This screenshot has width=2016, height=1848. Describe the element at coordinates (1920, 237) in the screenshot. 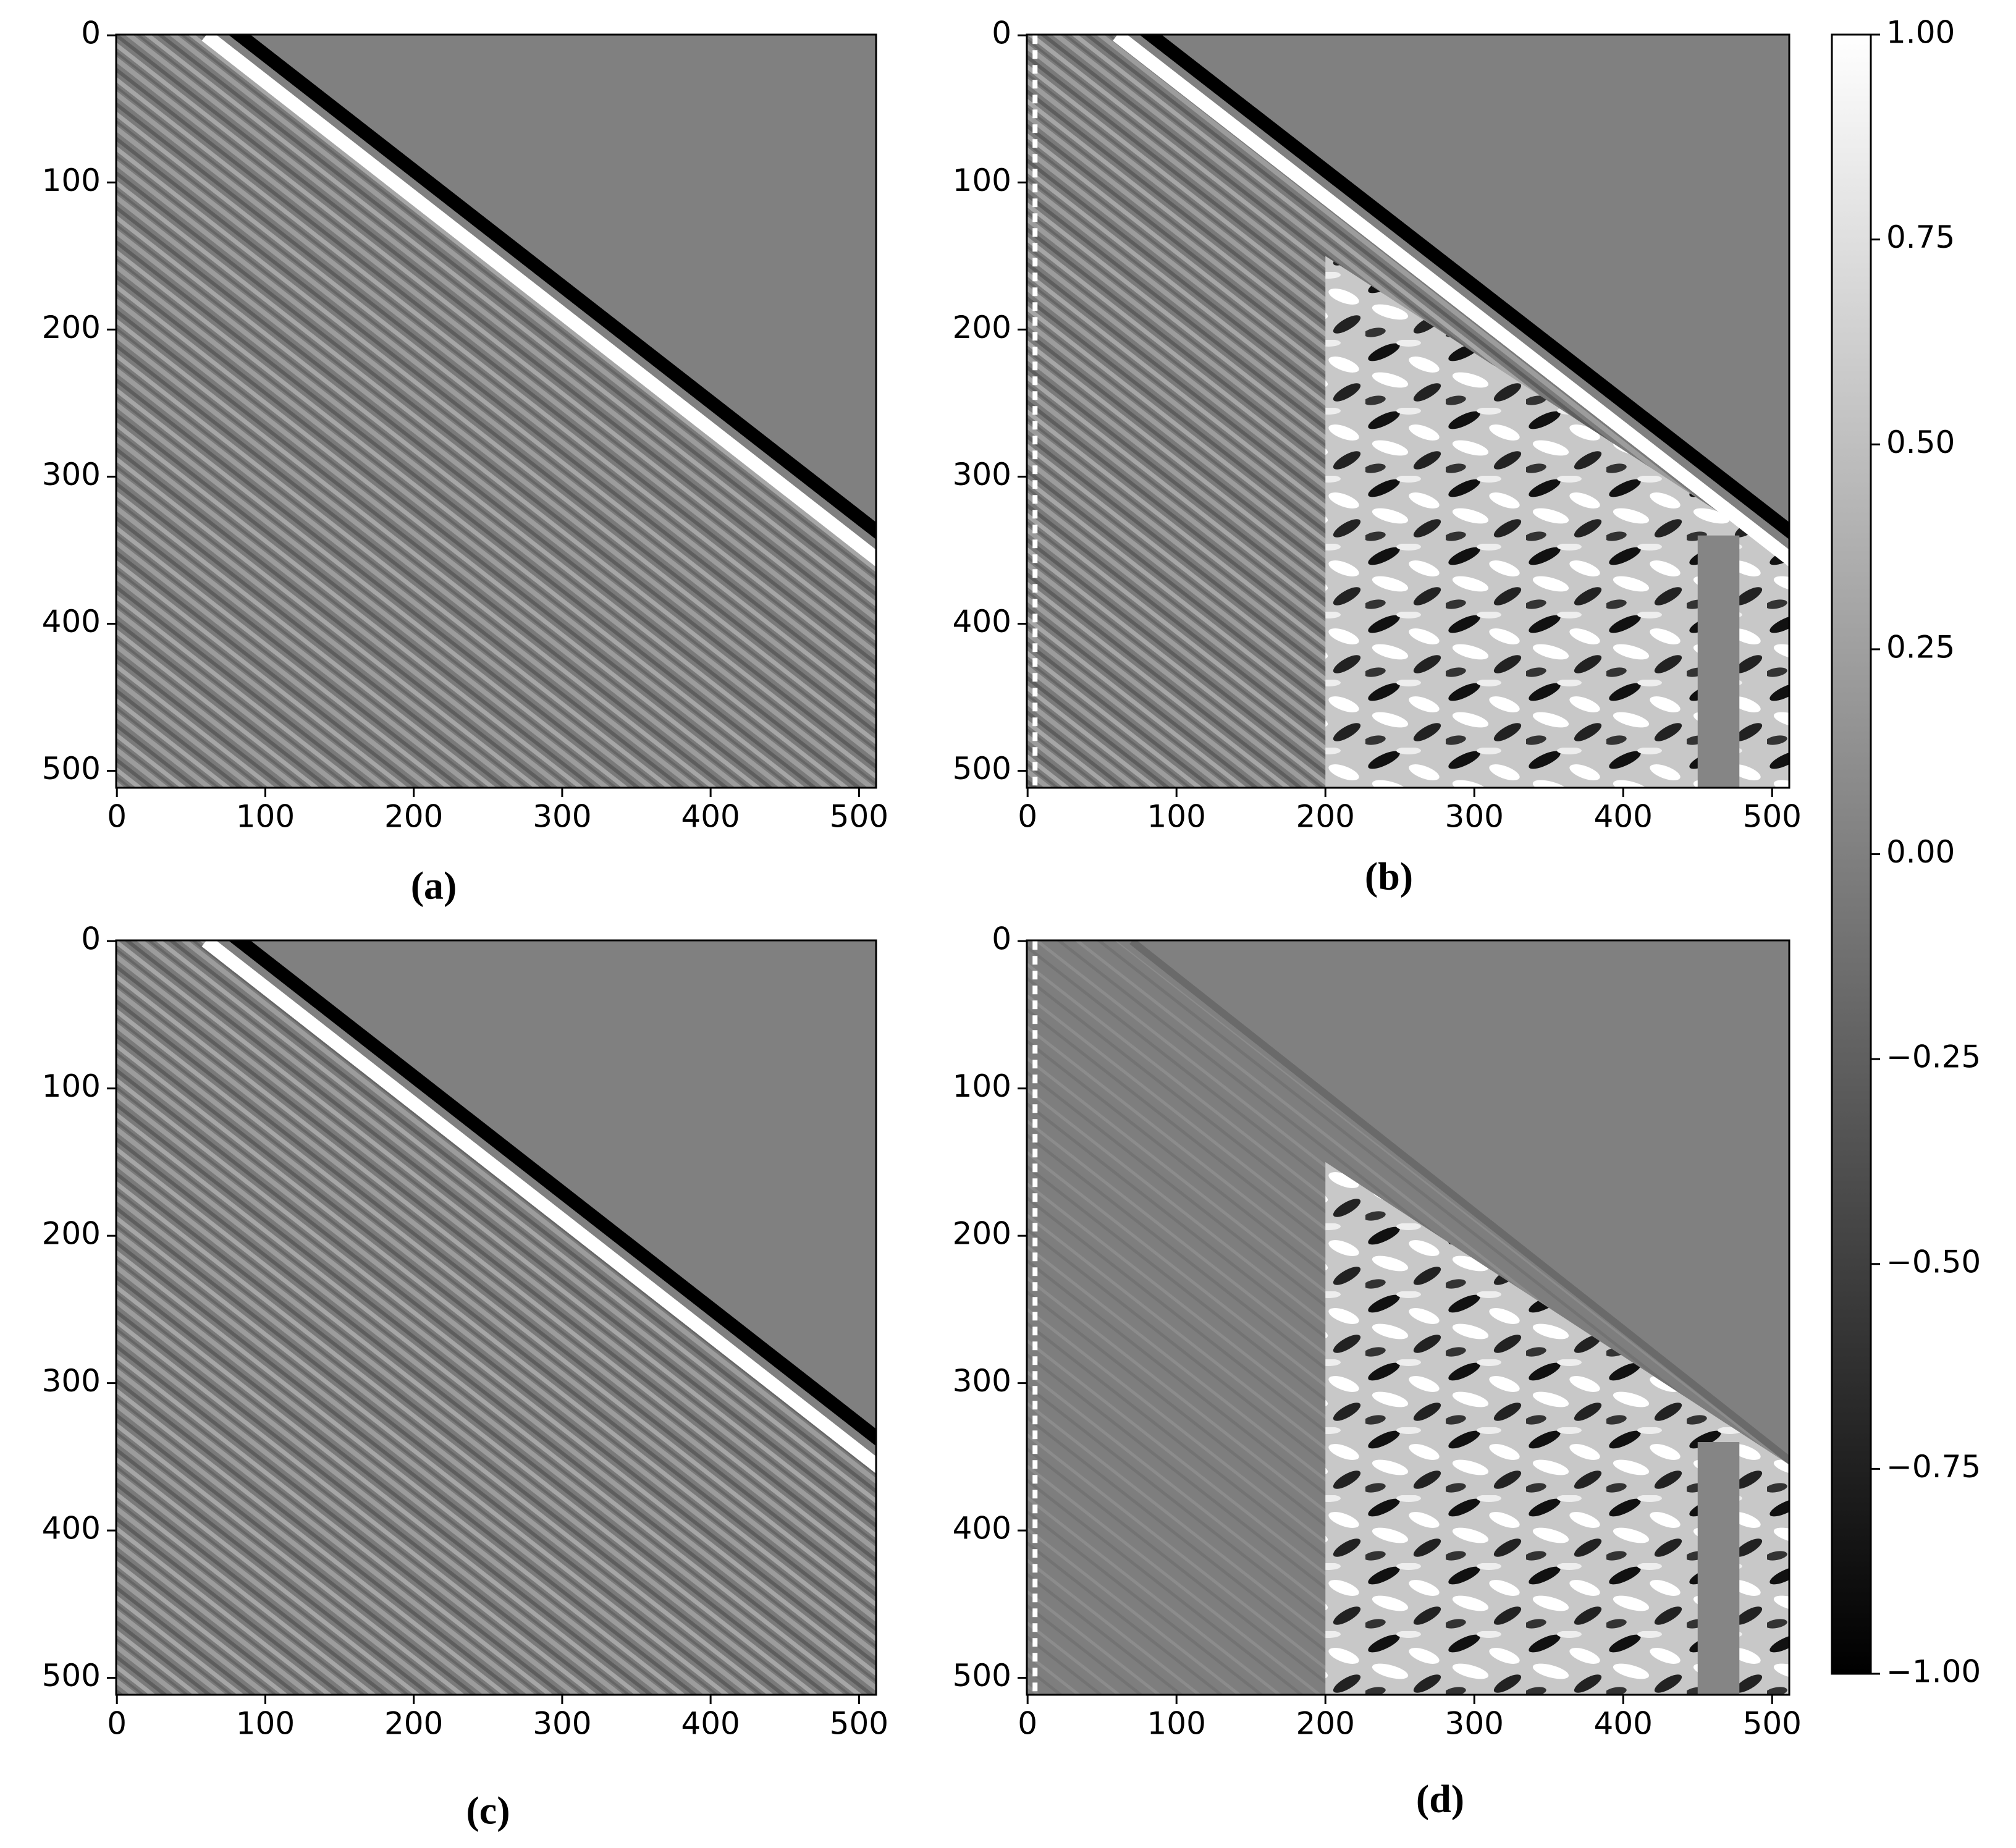

I see `colorbar-tick-label: 0.75` at that location.